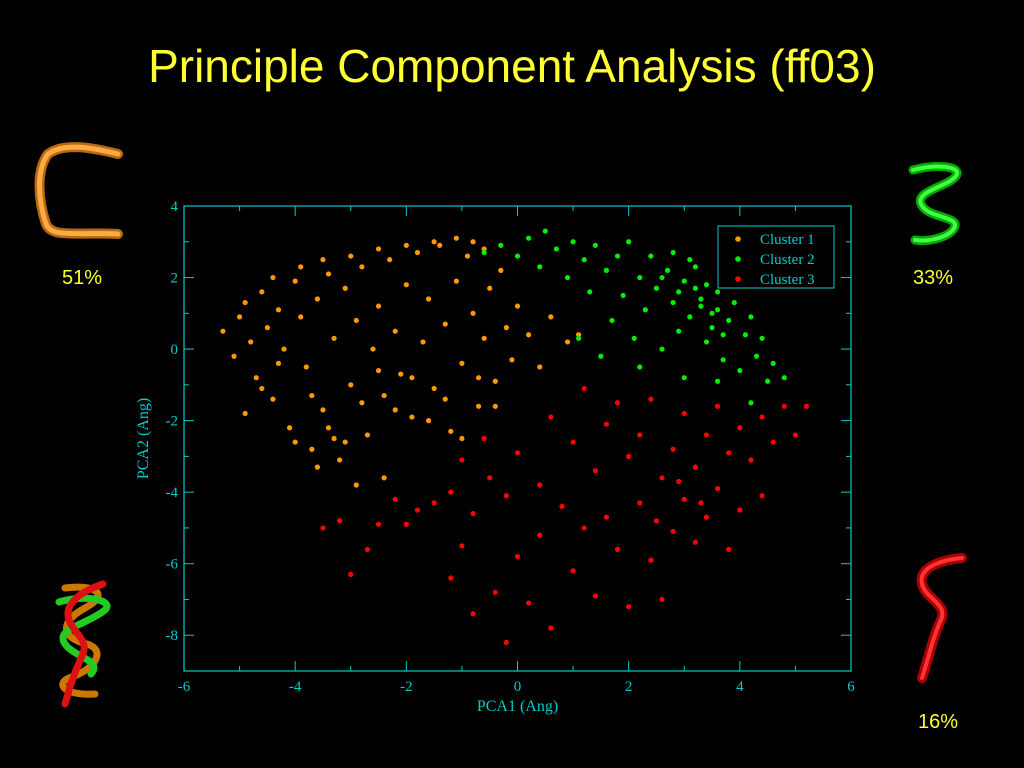  I want to click on all-clusters-overlay-structure-image, so click(83, 644).